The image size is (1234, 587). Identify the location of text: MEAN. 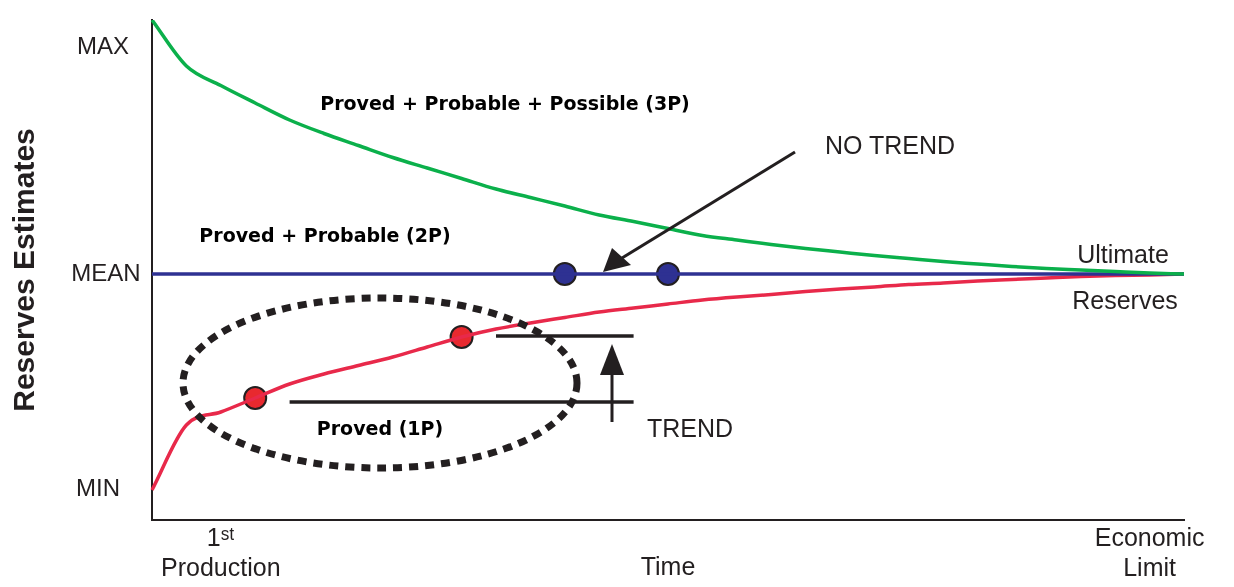
(106, 272).